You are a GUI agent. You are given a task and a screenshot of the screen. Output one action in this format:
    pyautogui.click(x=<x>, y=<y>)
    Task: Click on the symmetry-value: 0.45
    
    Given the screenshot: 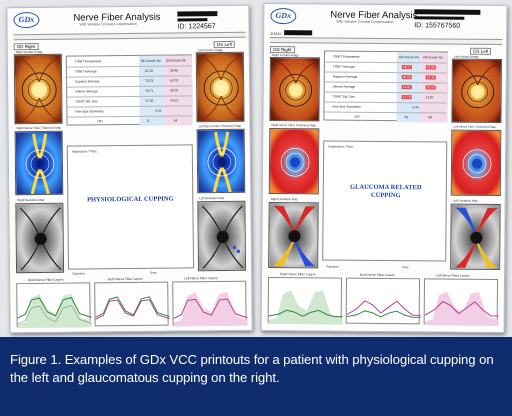 What is the action you would take?
    pyautogui.click(x=415, y=107)
    